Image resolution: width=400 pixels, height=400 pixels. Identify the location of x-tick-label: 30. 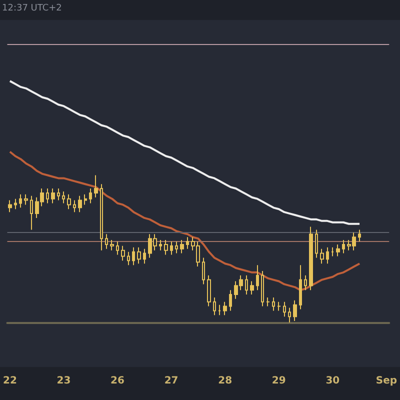
(333, 381).